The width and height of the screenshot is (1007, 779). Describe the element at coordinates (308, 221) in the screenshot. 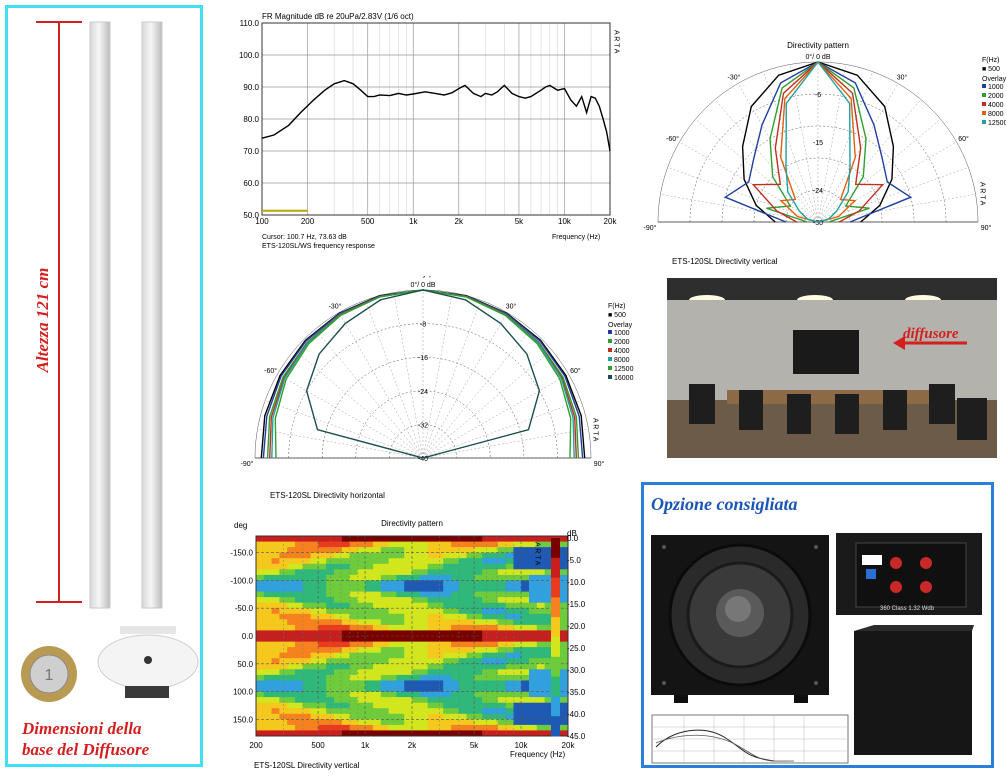

I see `fr-xtick-label: 200` at that location.